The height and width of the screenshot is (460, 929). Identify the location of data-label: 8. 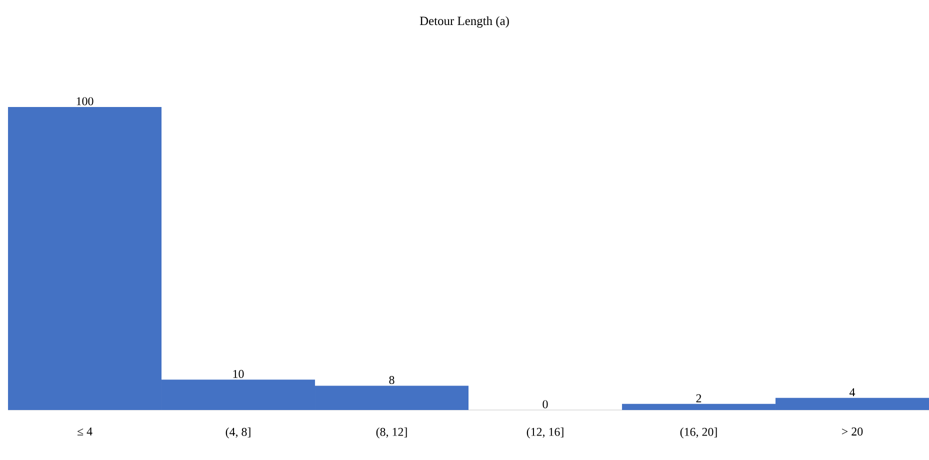
(391, 380).